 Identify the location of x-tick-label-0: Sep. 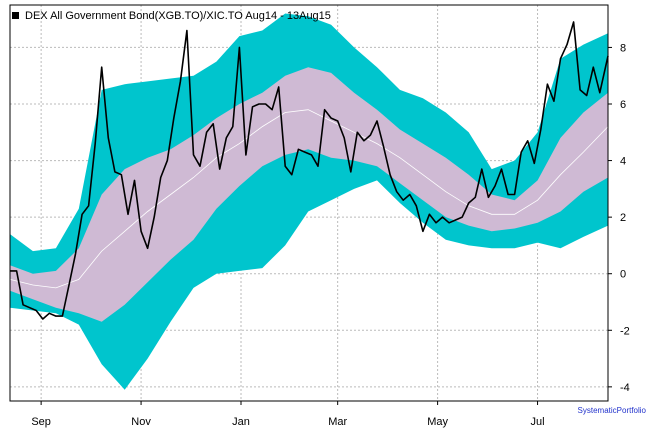
(41, 422).